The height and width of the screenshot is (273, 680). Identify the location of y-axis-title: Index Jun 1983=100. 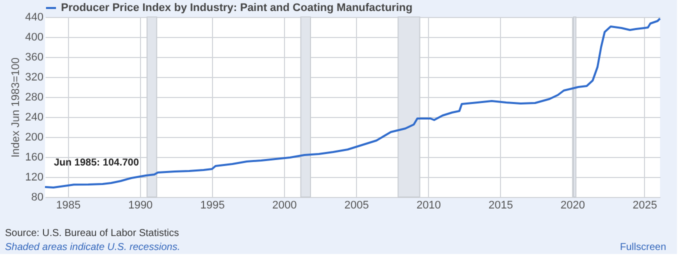
(16, 107).